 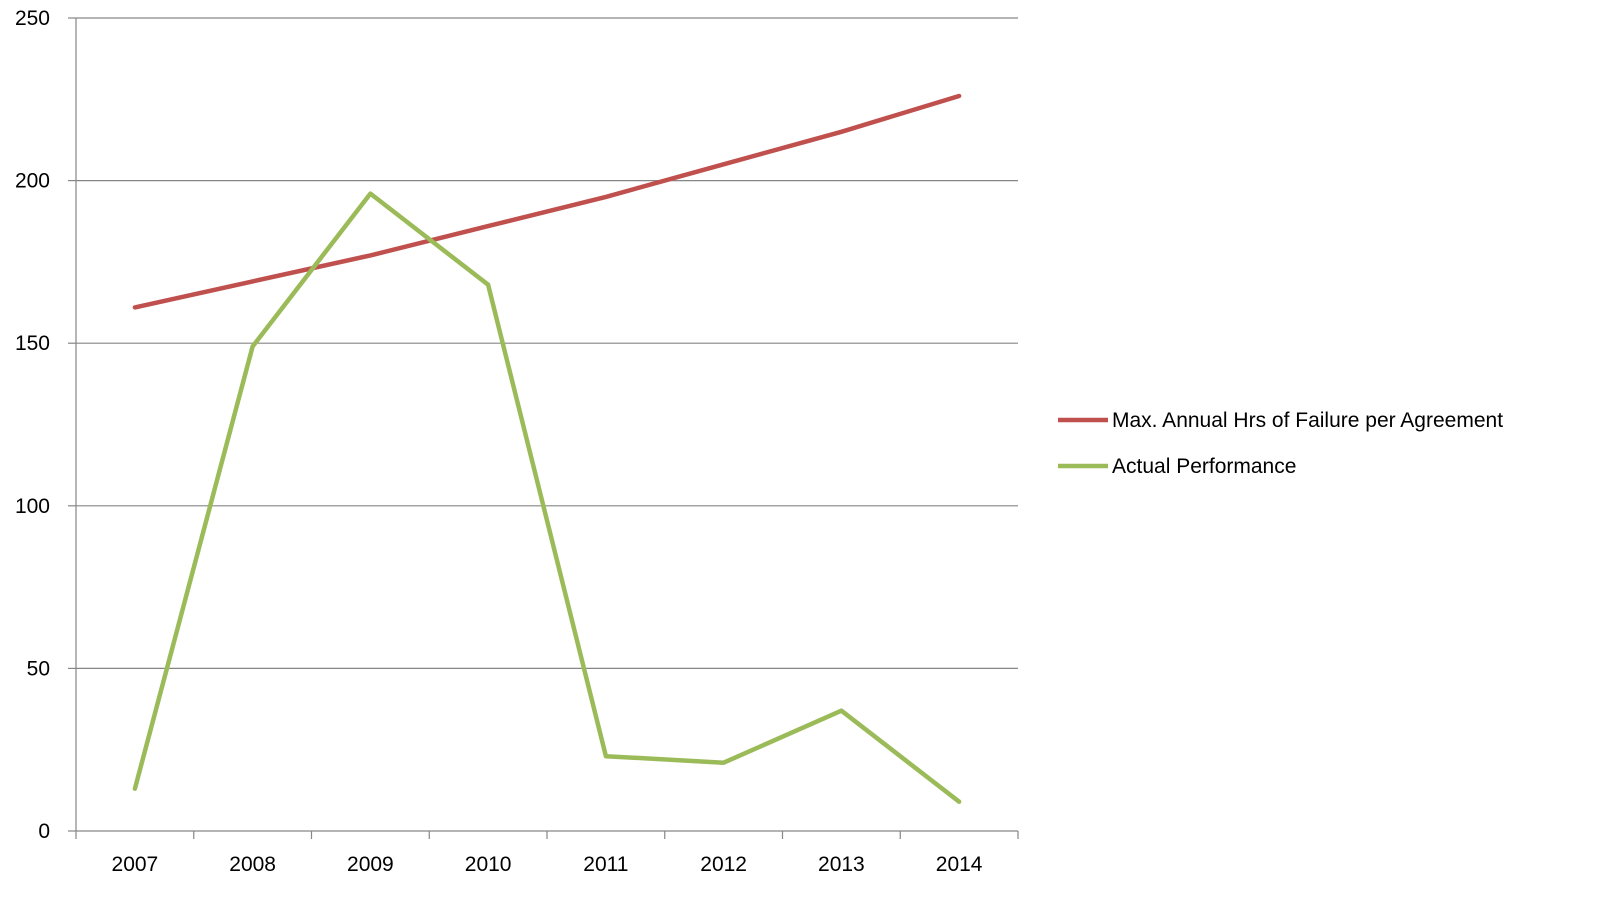 What do you see at coordinates (605, 864) in the screenshot?
I see `x-tick-label: 2011` at bounding box center [605, 864].